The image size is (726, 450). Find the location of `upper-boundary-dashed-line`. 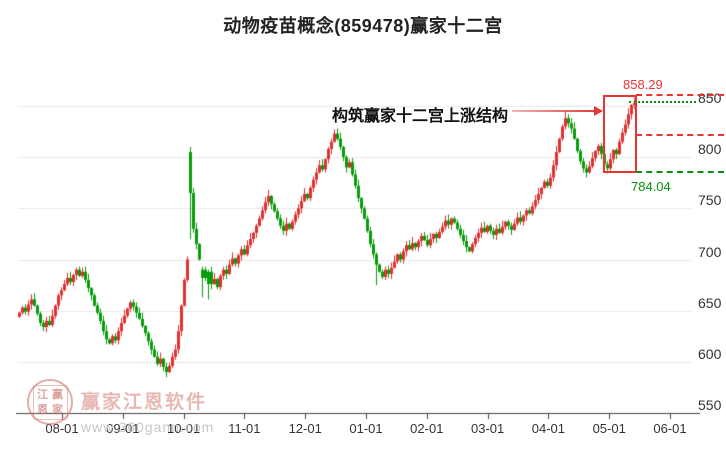

upper-boundary-dashed-line is located at coordinates (680, 95).